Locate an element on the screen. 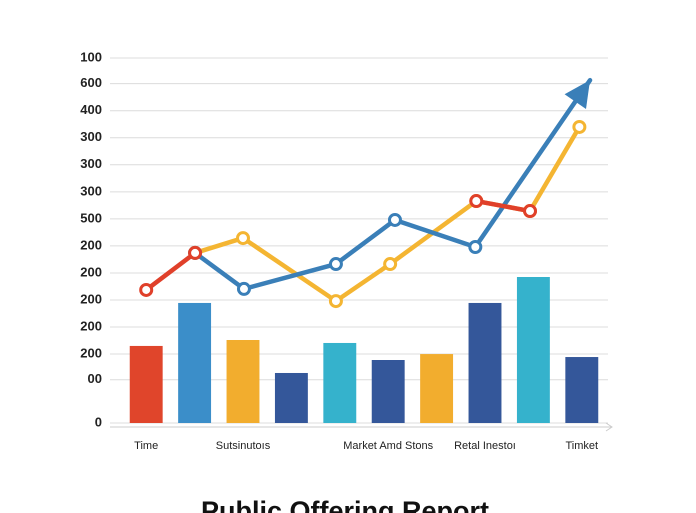 The height and width of the screenshot is (513, 696). x-tick-label: Market Amd Stons is located at coordinates (388, 446).